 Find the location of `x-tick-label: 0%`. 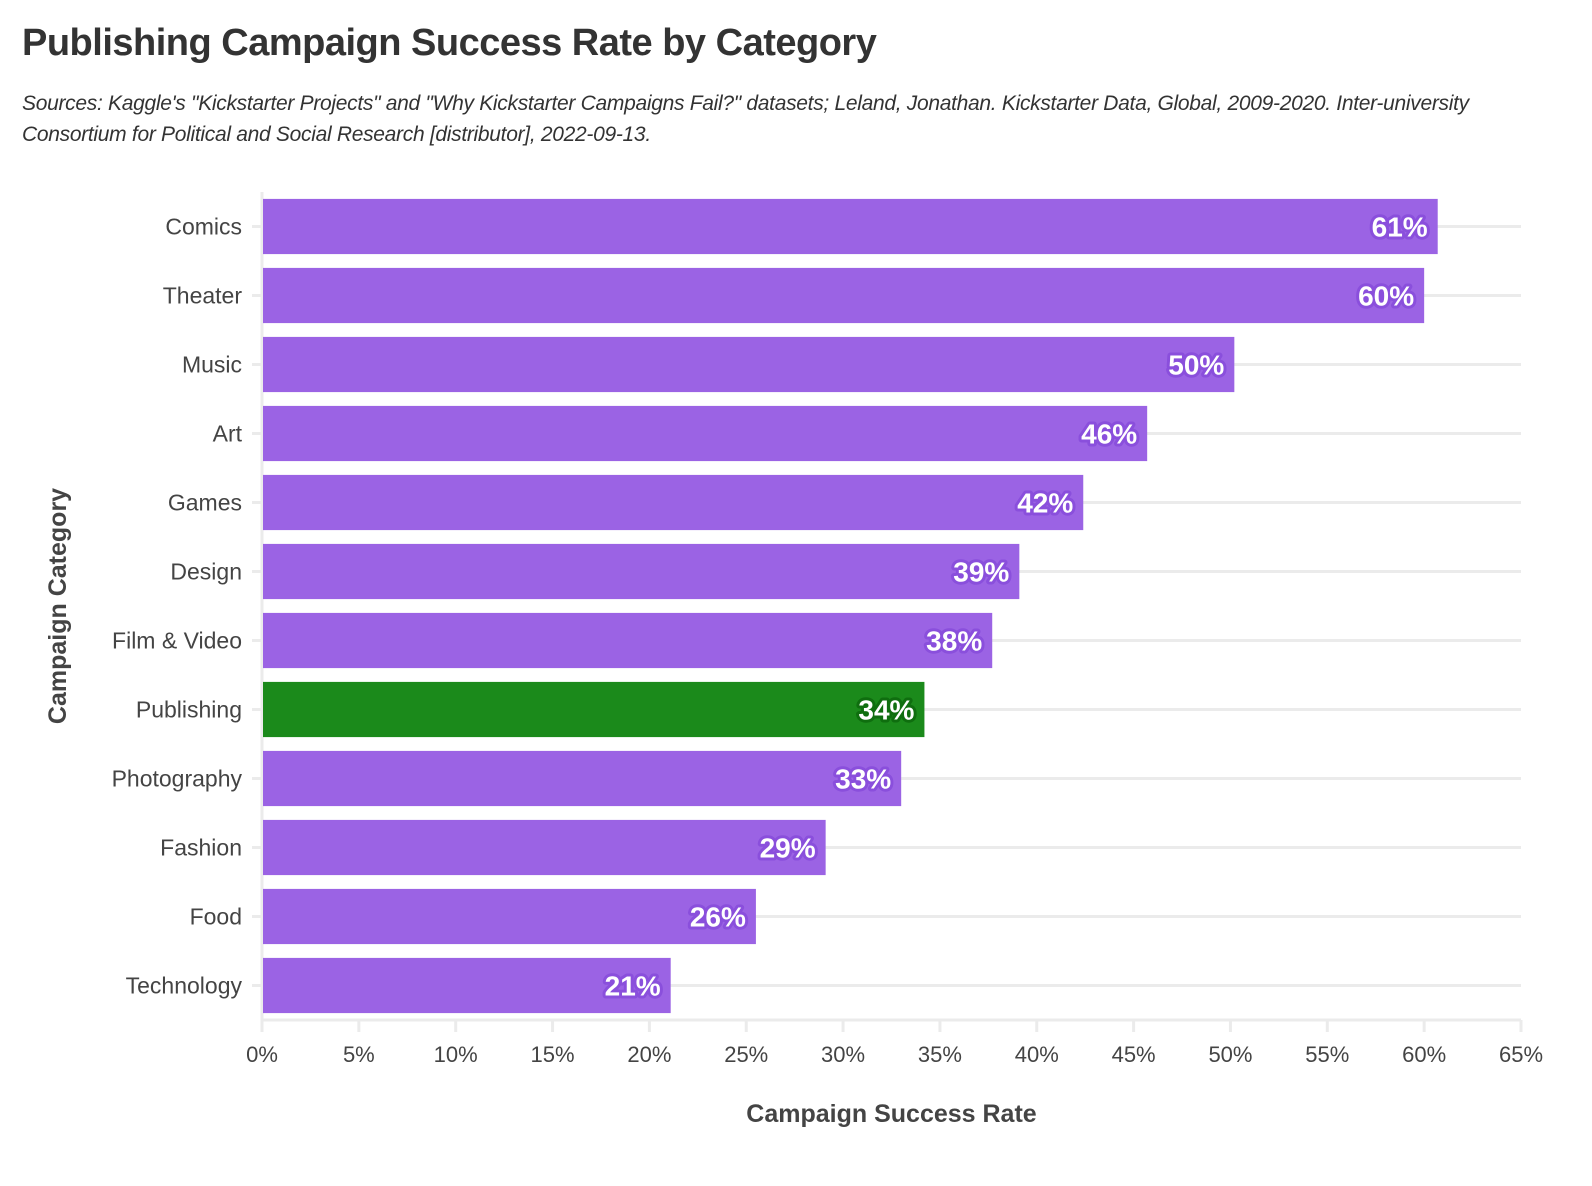

x-tick-label: 0% is located at coordinates (262, 1054).